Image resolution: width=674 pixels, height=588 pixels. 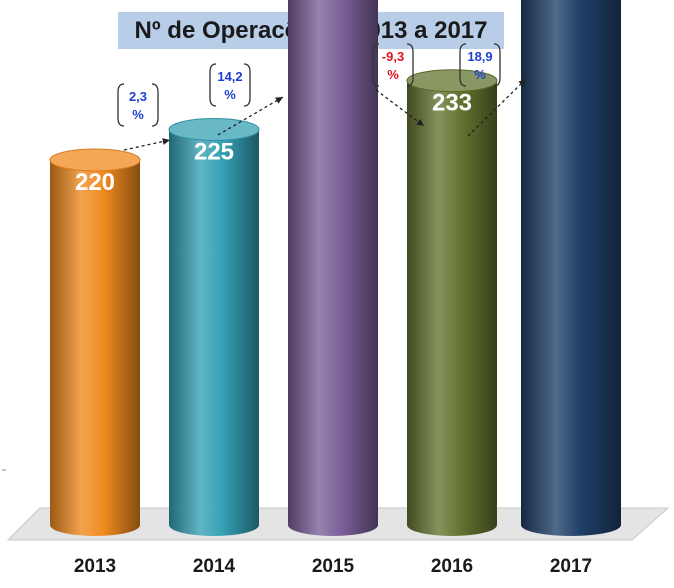 I want to click on value-label: 220, so click(x=95, y=182).